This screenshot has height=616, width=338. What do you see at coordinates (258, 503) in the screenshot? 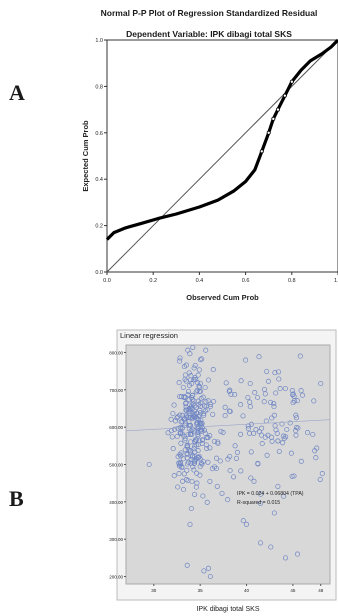
I see `regression-r-squared: R-squared = 0.015` at bounding box center [258, 503].